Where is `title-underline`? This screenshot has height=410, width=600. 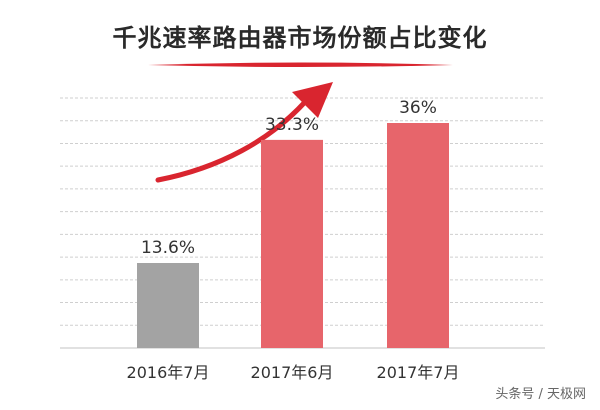 title-underline is located at coordinates (300, 64).